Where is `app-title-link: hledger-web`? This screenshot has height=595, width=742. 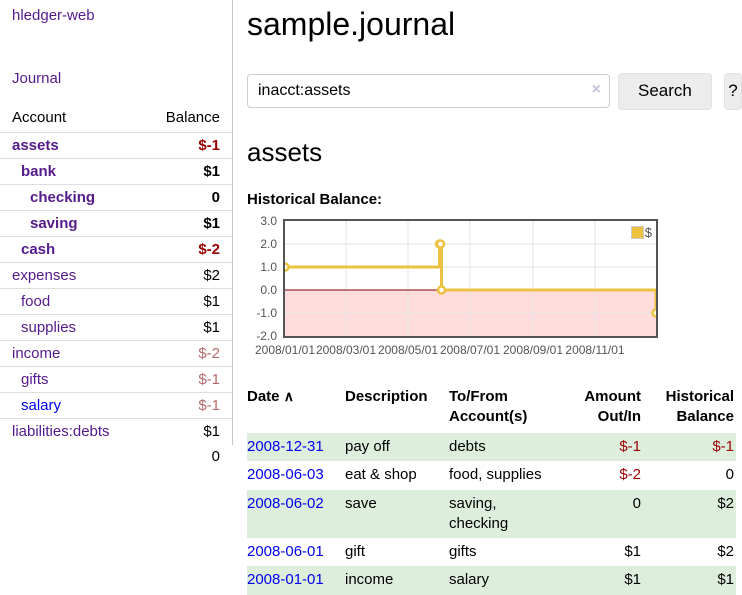 app-title-link: hledger-web is located at coordinates (53, 15).